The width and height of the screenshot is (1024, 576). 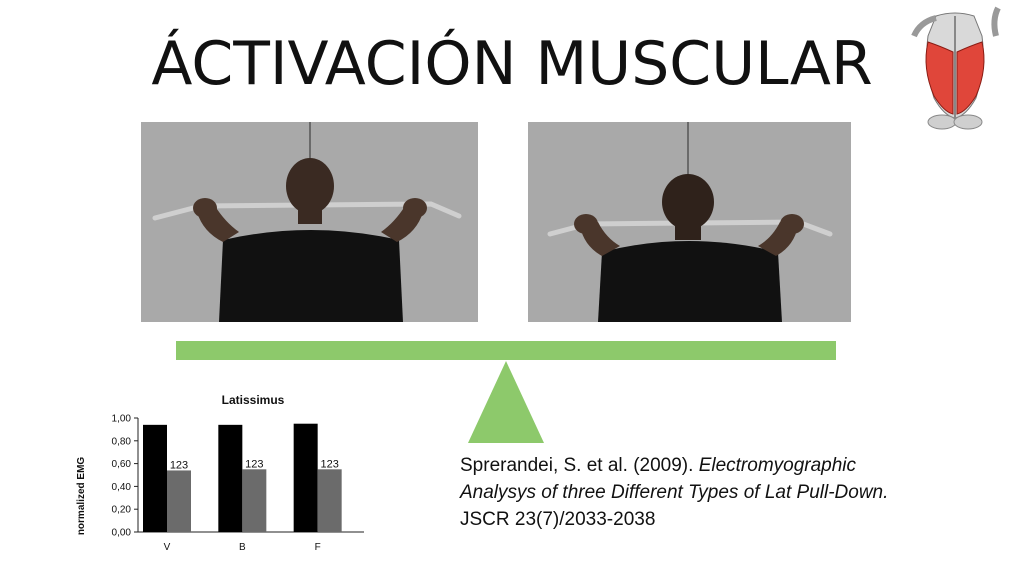 I want to click on y-tick-label: 1,00, so click(x=122, y=419).